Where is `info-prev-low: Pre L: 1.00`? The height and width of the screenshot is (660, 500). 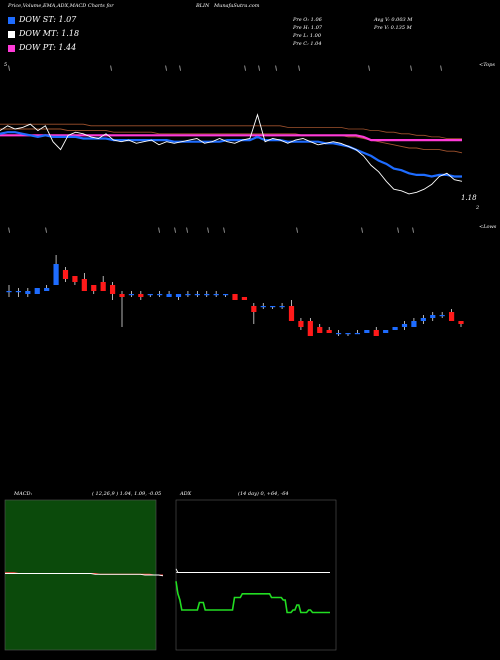
info-prev-low: Pre L: 1.00 is located at coordinates (307, 36).